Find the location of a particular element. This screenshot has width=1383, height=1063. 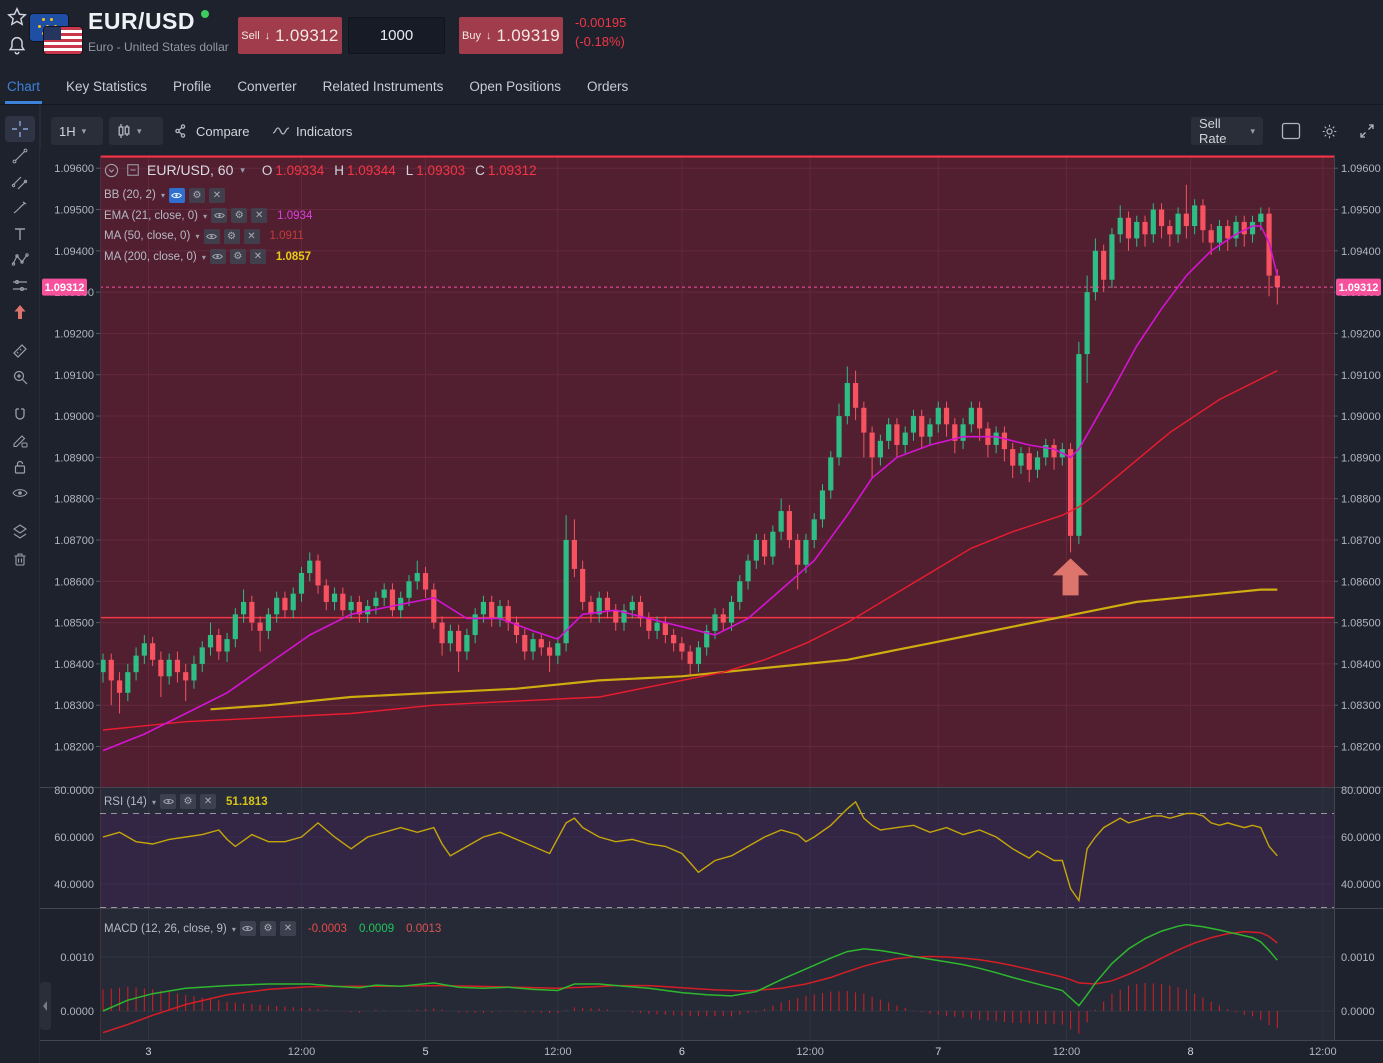

snapshot-button is located at coordinates (1291, 131).